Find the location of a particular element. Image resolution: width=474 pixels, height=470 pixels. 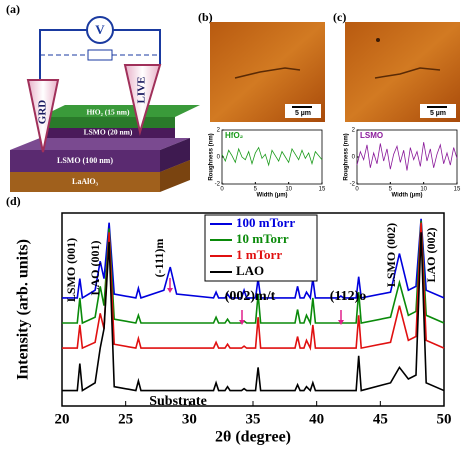

x-tick-label: 30 is located at coordinates (189, 419).